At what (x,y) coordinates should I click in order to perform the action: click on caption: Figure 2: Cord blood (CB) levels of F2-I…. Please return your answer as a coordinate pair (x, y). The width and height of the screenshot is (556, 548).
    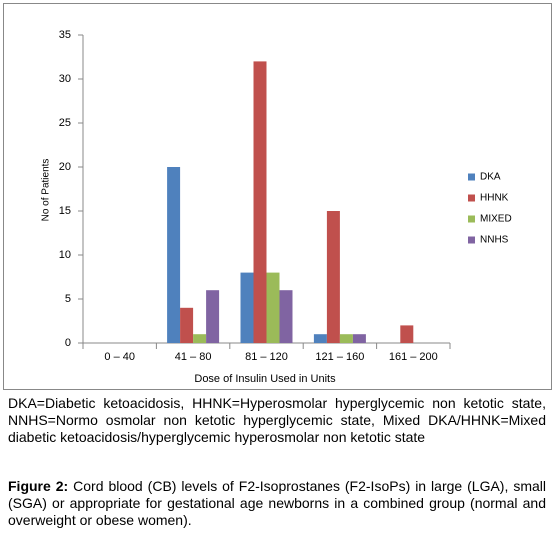
    Looking at the image, I should click on (277, 503).